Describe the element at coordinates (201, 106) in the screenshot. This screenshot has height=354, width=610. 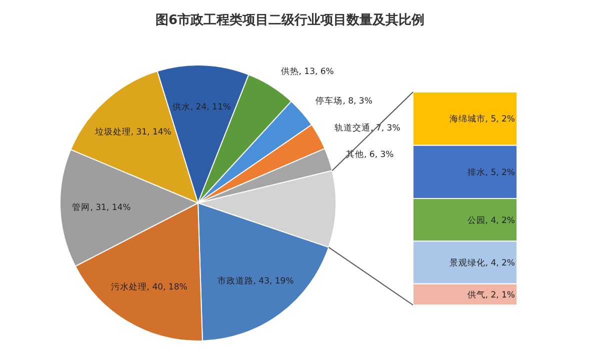
I see `slice-label: 供水, 24, 11%` at that location.